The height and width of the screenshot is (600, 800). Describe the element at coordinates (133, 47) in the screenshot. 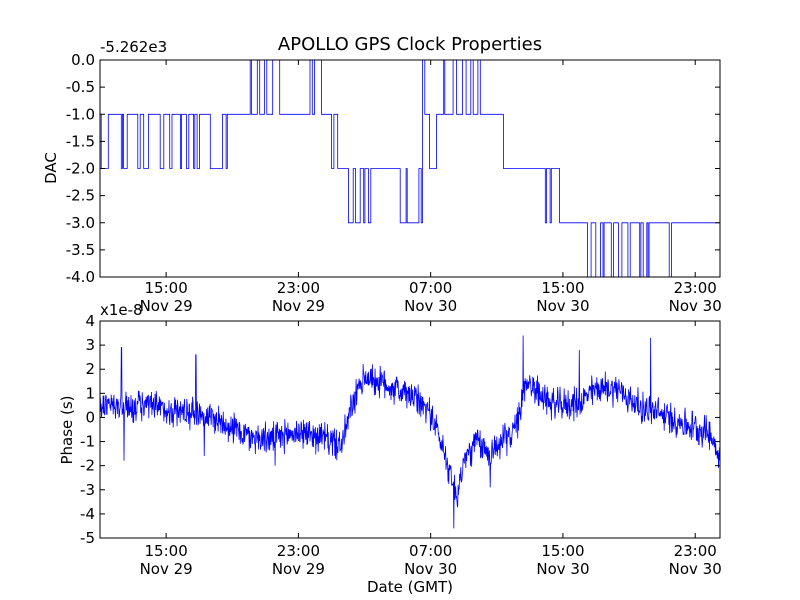

I see `dac-offset-text: -5.262e3` at that location.